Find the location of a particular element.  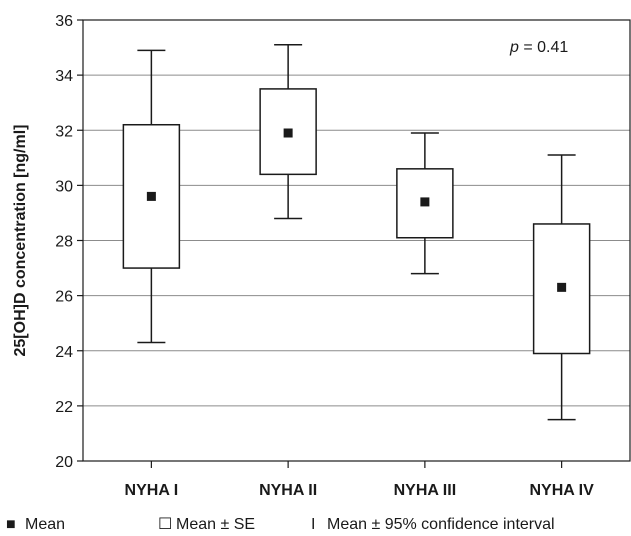

y-tick-label: 26 is located at coordinates (64, 297).